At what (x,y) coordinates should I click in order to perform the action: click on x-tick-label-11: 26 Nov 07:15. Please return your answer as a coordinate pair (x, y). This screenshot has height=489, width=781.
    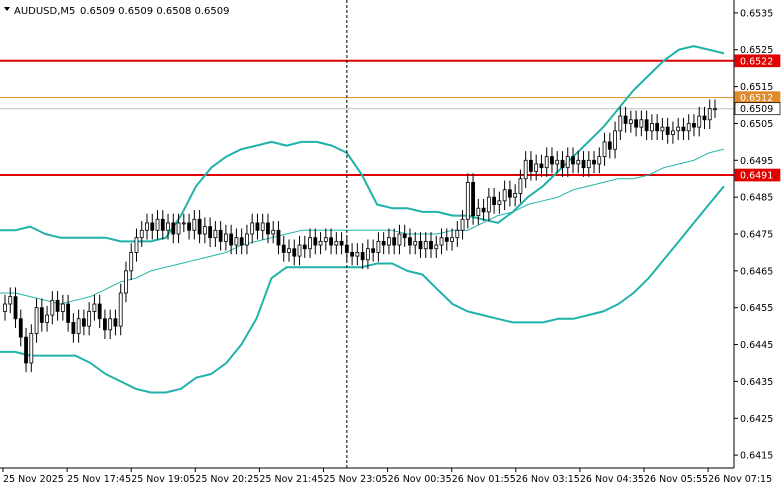
    Looking at the image, I should click on (740, 479).